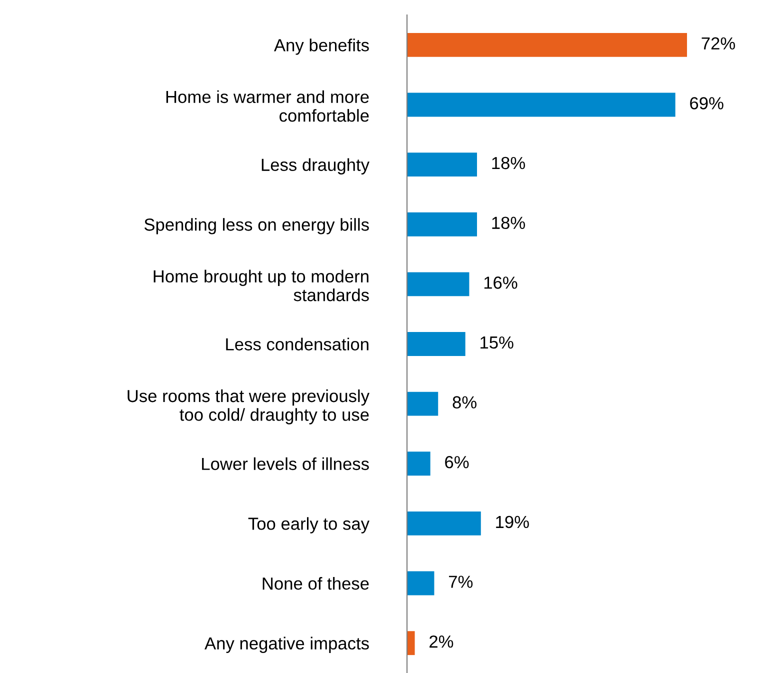 This screenshot has width=760, height=673. I want to click on y-tick-label: None of these, so click(315, 583).